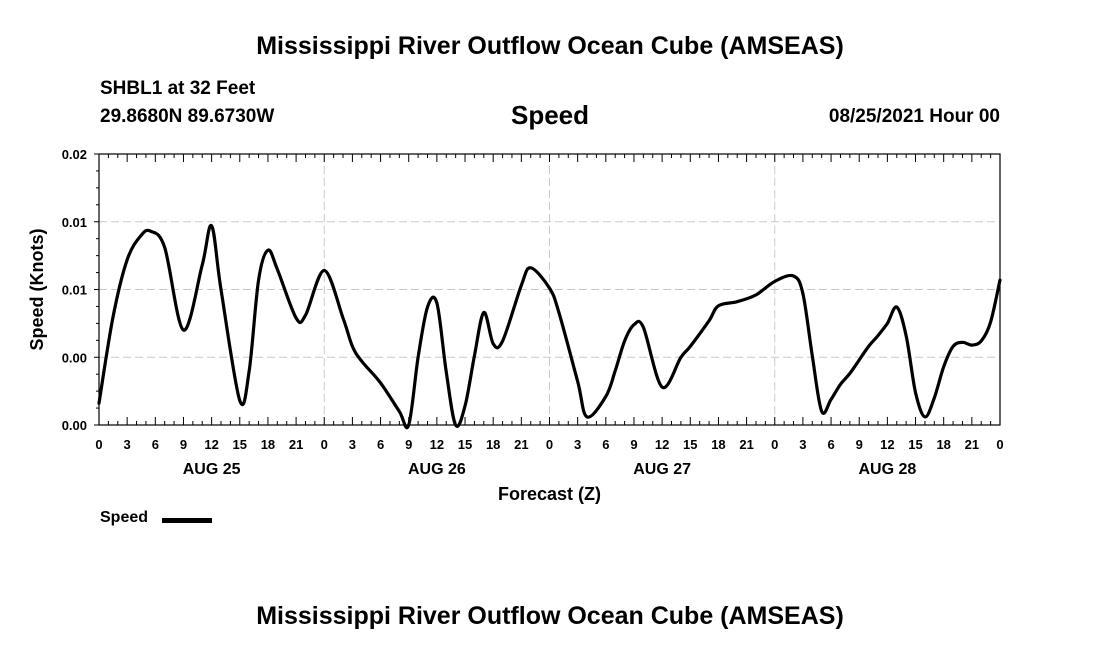  I want to click on variable-label: Speed, so click(550, 115).